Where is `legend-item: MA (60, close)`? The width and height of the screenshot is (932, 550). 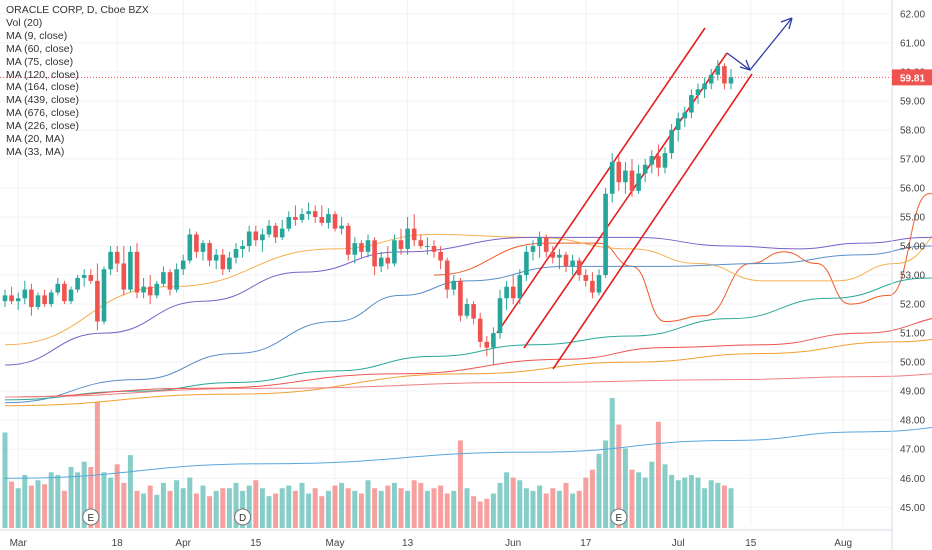 legend-item: MA (60, close) is located at coordinates (40, 48).